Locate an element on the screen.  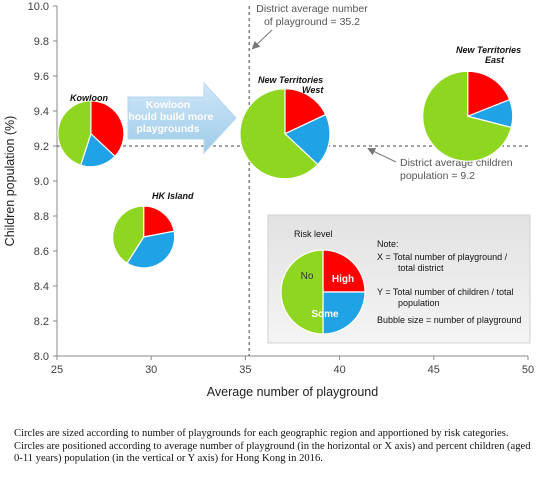
legend-note-y-line1: Y = Total number of children / total is located at coordinates (445, 292).